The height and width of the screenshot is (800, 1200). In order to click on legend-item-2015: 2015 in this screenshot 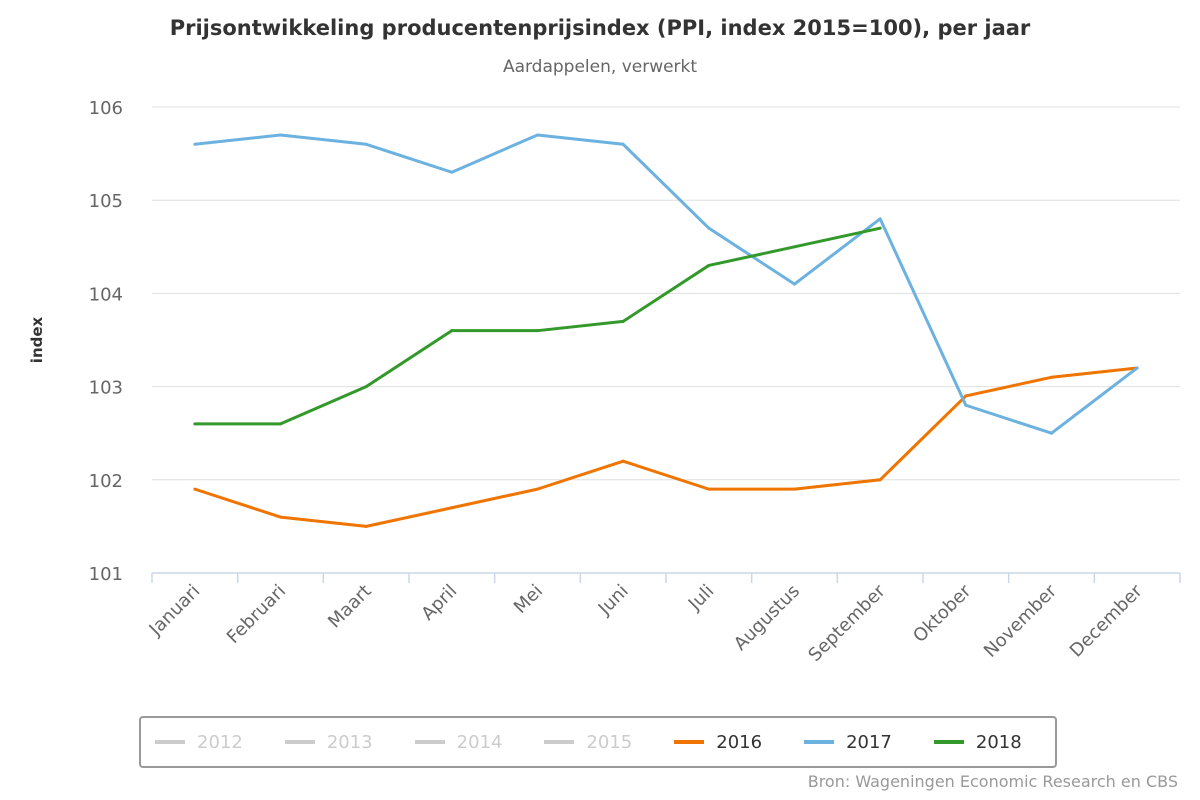, I will do `click(588, 742)`.